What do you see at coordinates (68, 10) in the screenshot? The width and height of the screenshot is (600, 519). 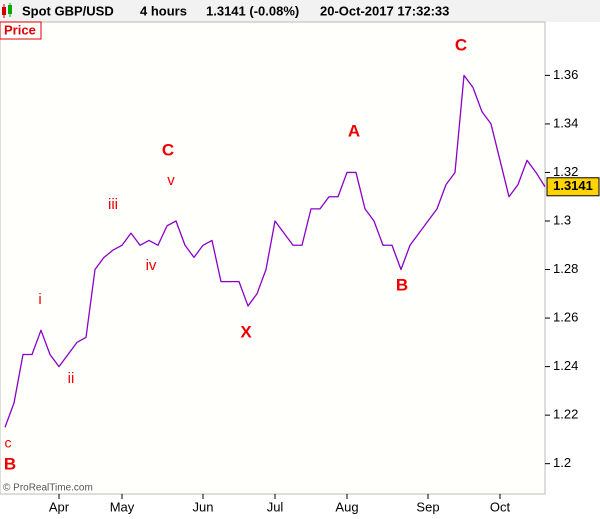 I see `symbol: Spot GBP/USD` at bounding box center [68, 10].